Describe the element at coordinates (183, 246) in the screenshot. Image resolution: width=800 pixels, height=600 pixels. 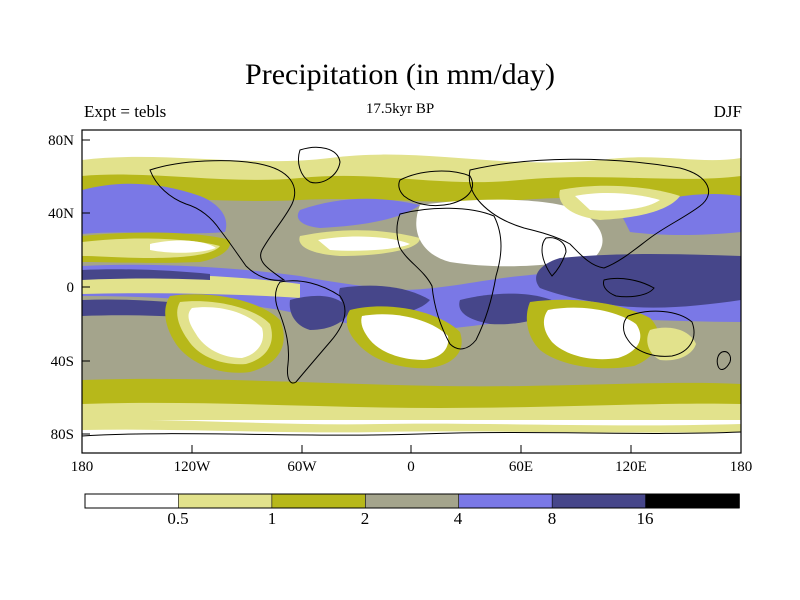
I see `north-pacific-dry-white` at that location.